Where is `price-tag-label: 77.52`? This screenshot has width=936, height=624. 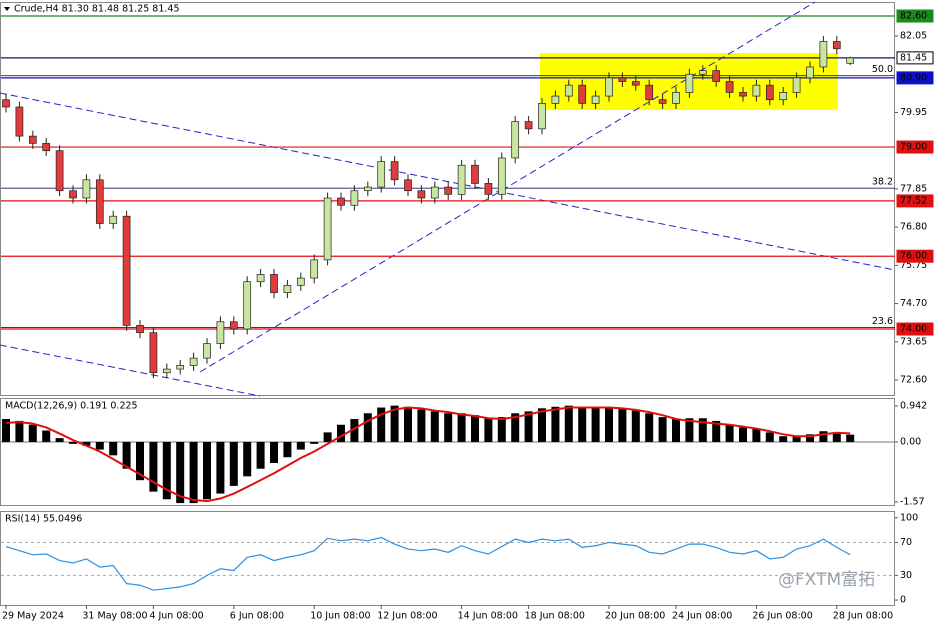 price-tag-label: 77.52 is located at coordinates (913, 200).